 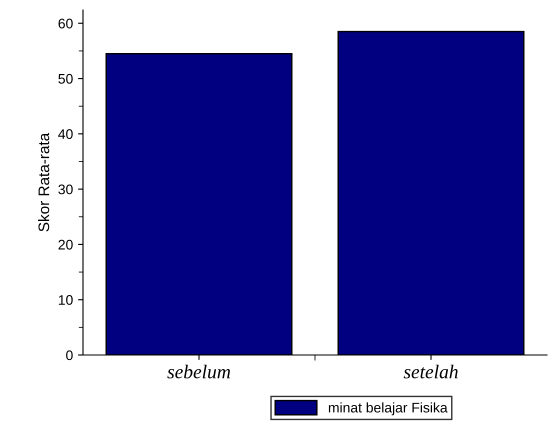 I want to click on y-tick-label: 50, so click(x=65, y=79).